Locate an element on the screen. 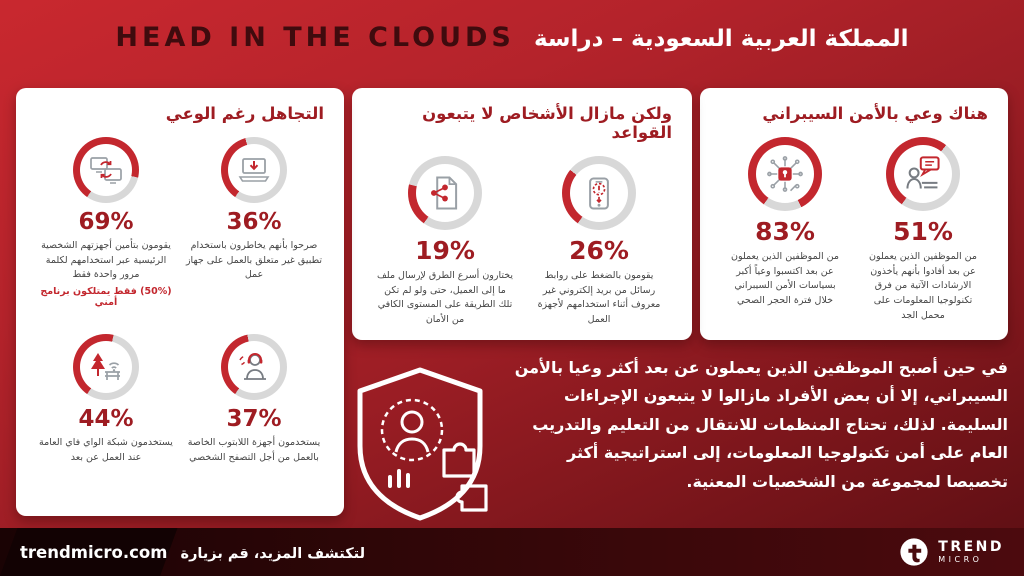  network-lock-icon is located at coordinates (785, 174).